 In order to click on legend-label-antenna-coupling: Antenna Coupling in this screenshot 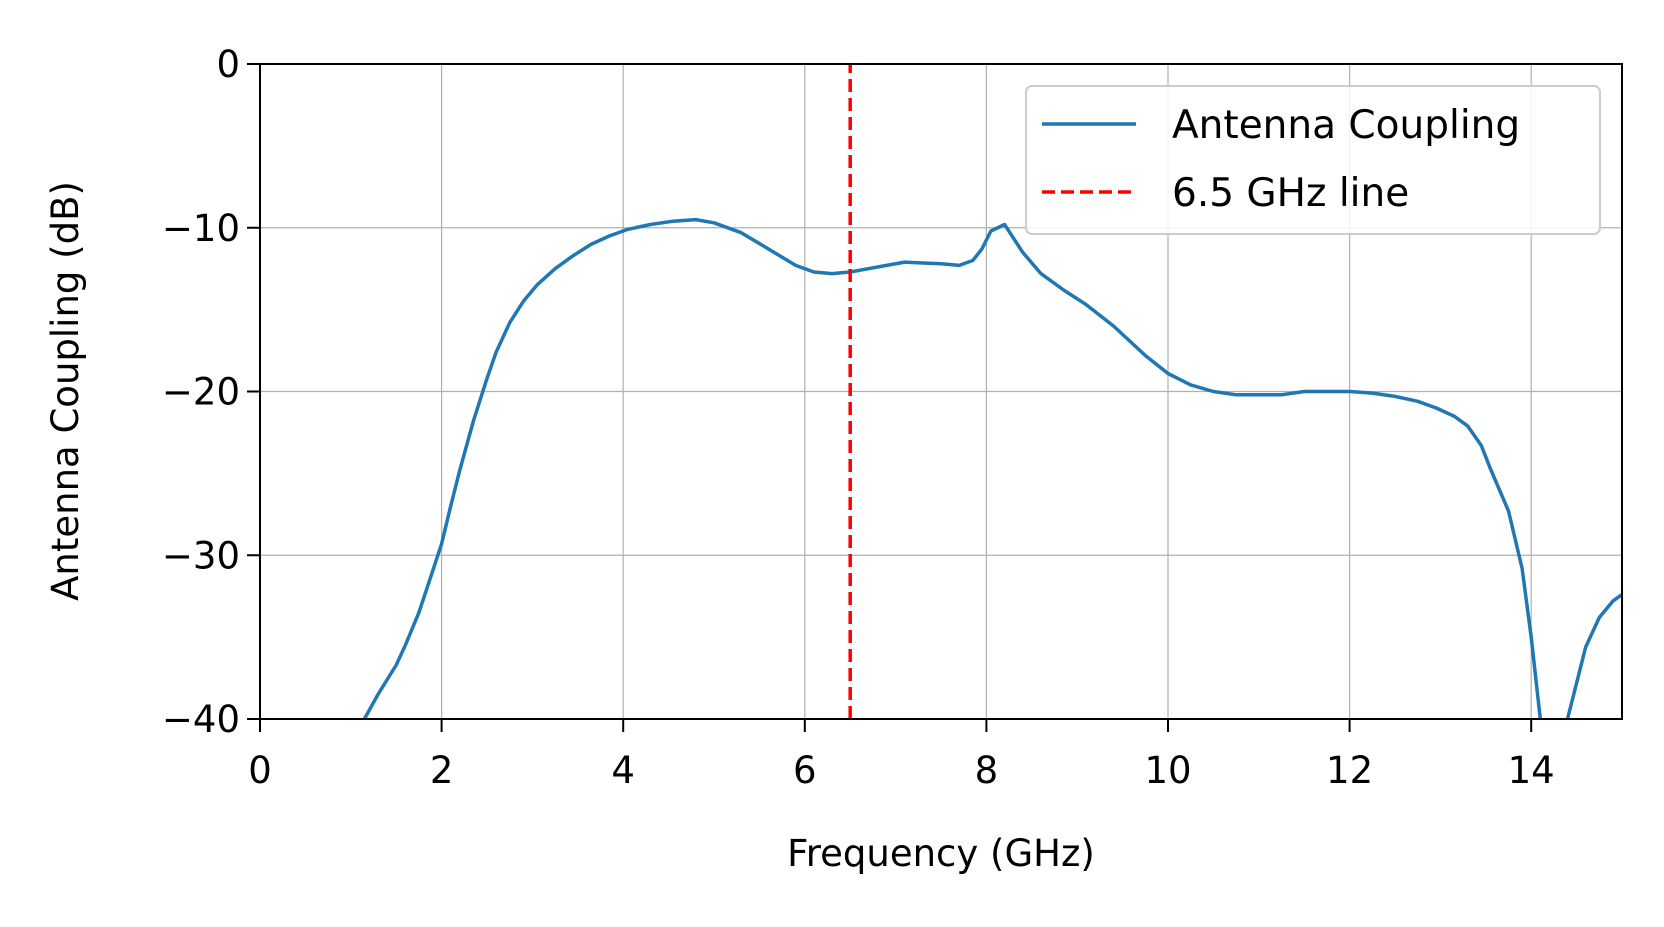, I will do `click(1346, 125)`.